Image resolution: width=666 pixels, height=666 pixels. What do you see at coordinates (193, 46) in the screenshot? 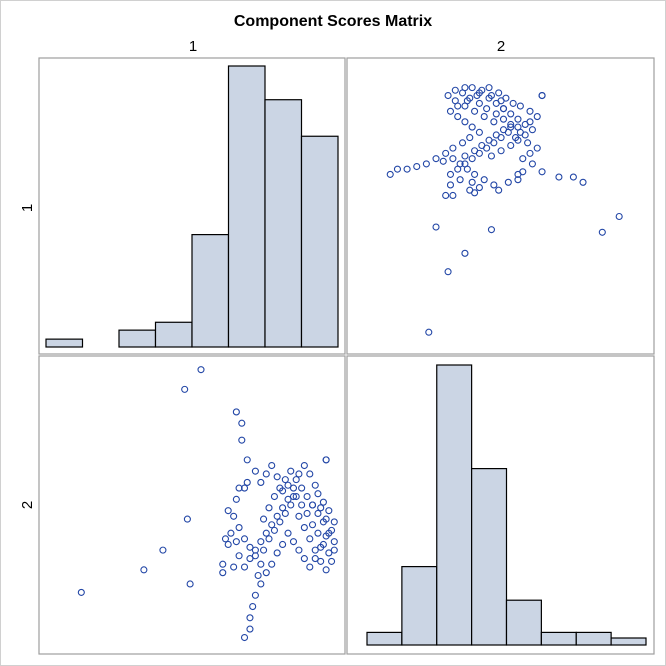
I see `column-label-1: 1` at bounding box center [193, 46].